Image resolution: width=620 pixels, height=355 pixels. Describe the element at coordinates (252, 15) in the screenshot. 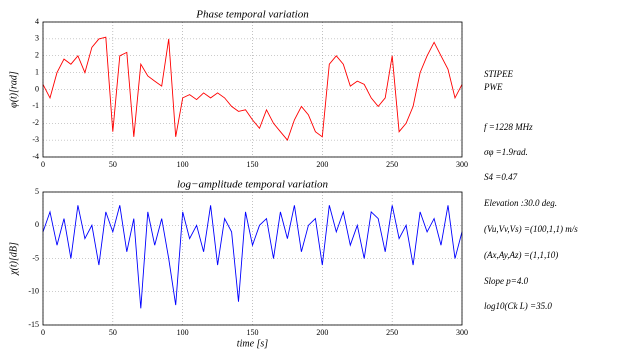

I see `chart-title: Phase temporal variation` at that location.